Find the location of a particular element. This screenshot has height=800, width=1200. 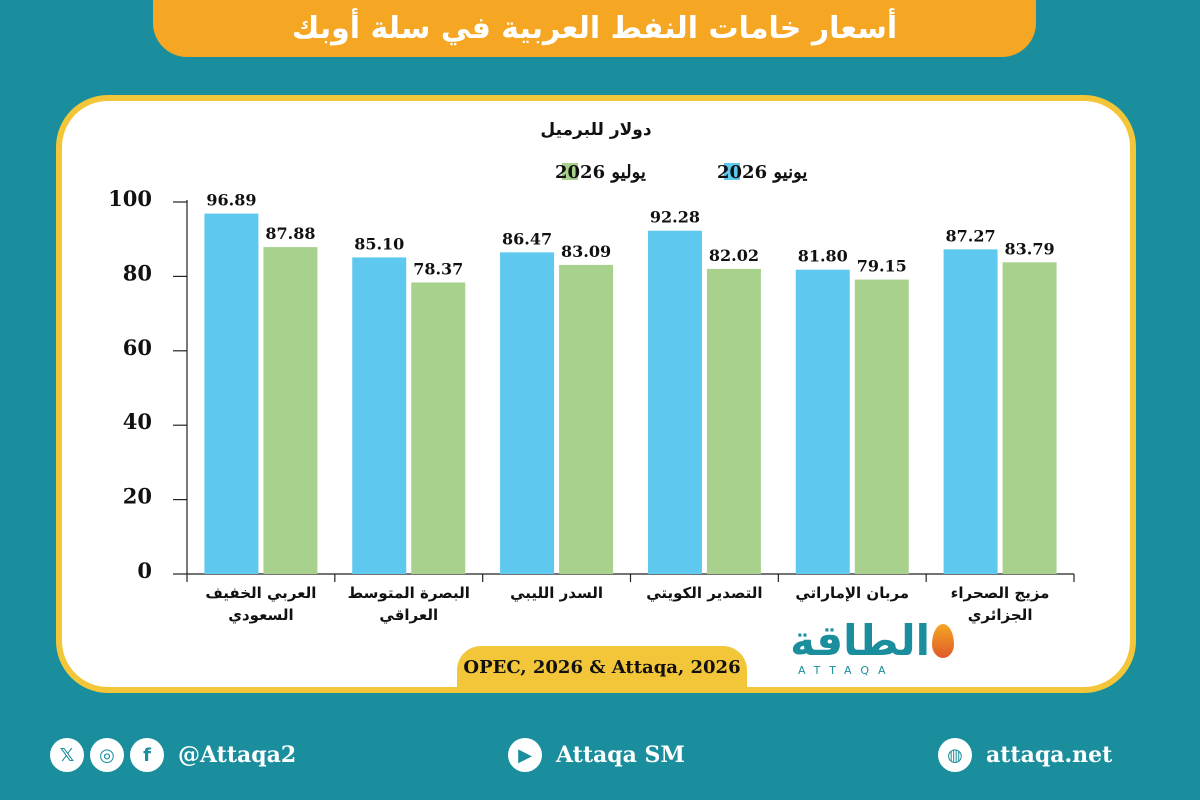

bar-value-label: 85.10 is located at coordinates (379, 243).